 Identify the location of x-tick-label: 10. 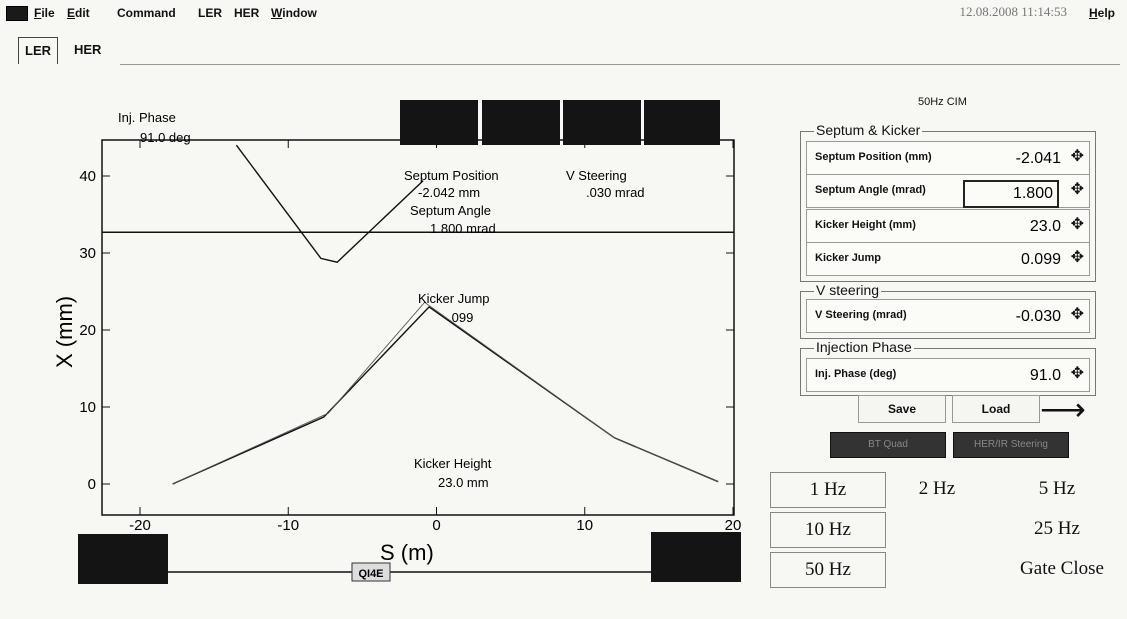
(584, 525).